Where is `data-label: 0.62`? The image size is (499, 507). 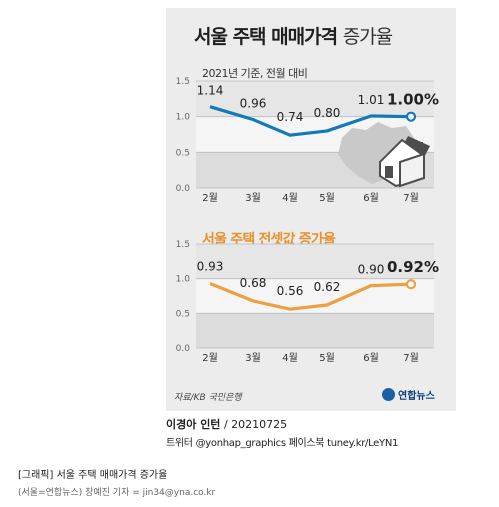
data-label: 0.62 is located at coordinates (327, 287).